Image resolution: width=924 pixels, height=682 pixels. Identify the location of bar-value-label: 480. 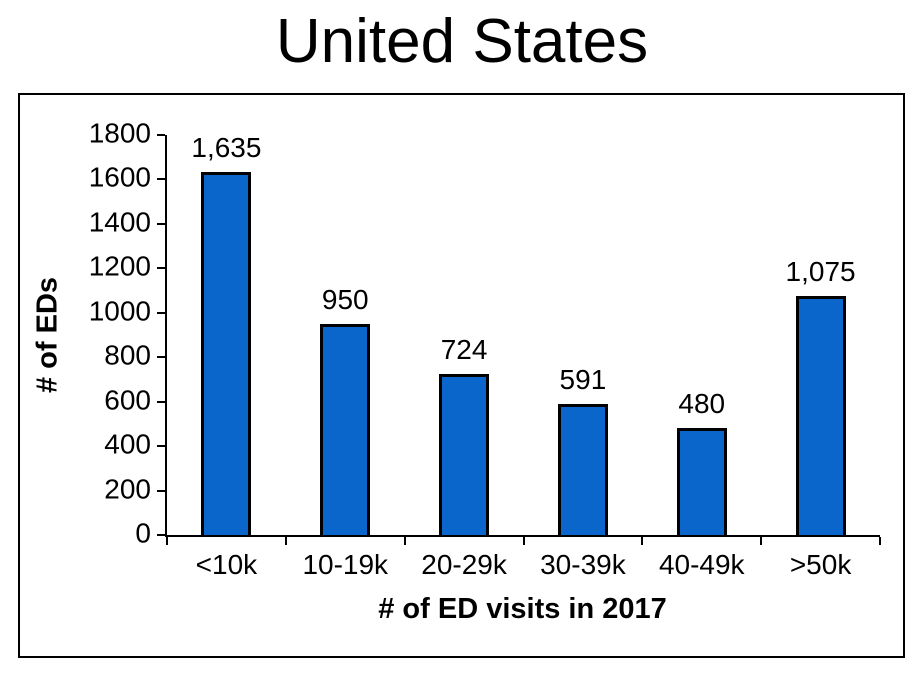
(702, 404).